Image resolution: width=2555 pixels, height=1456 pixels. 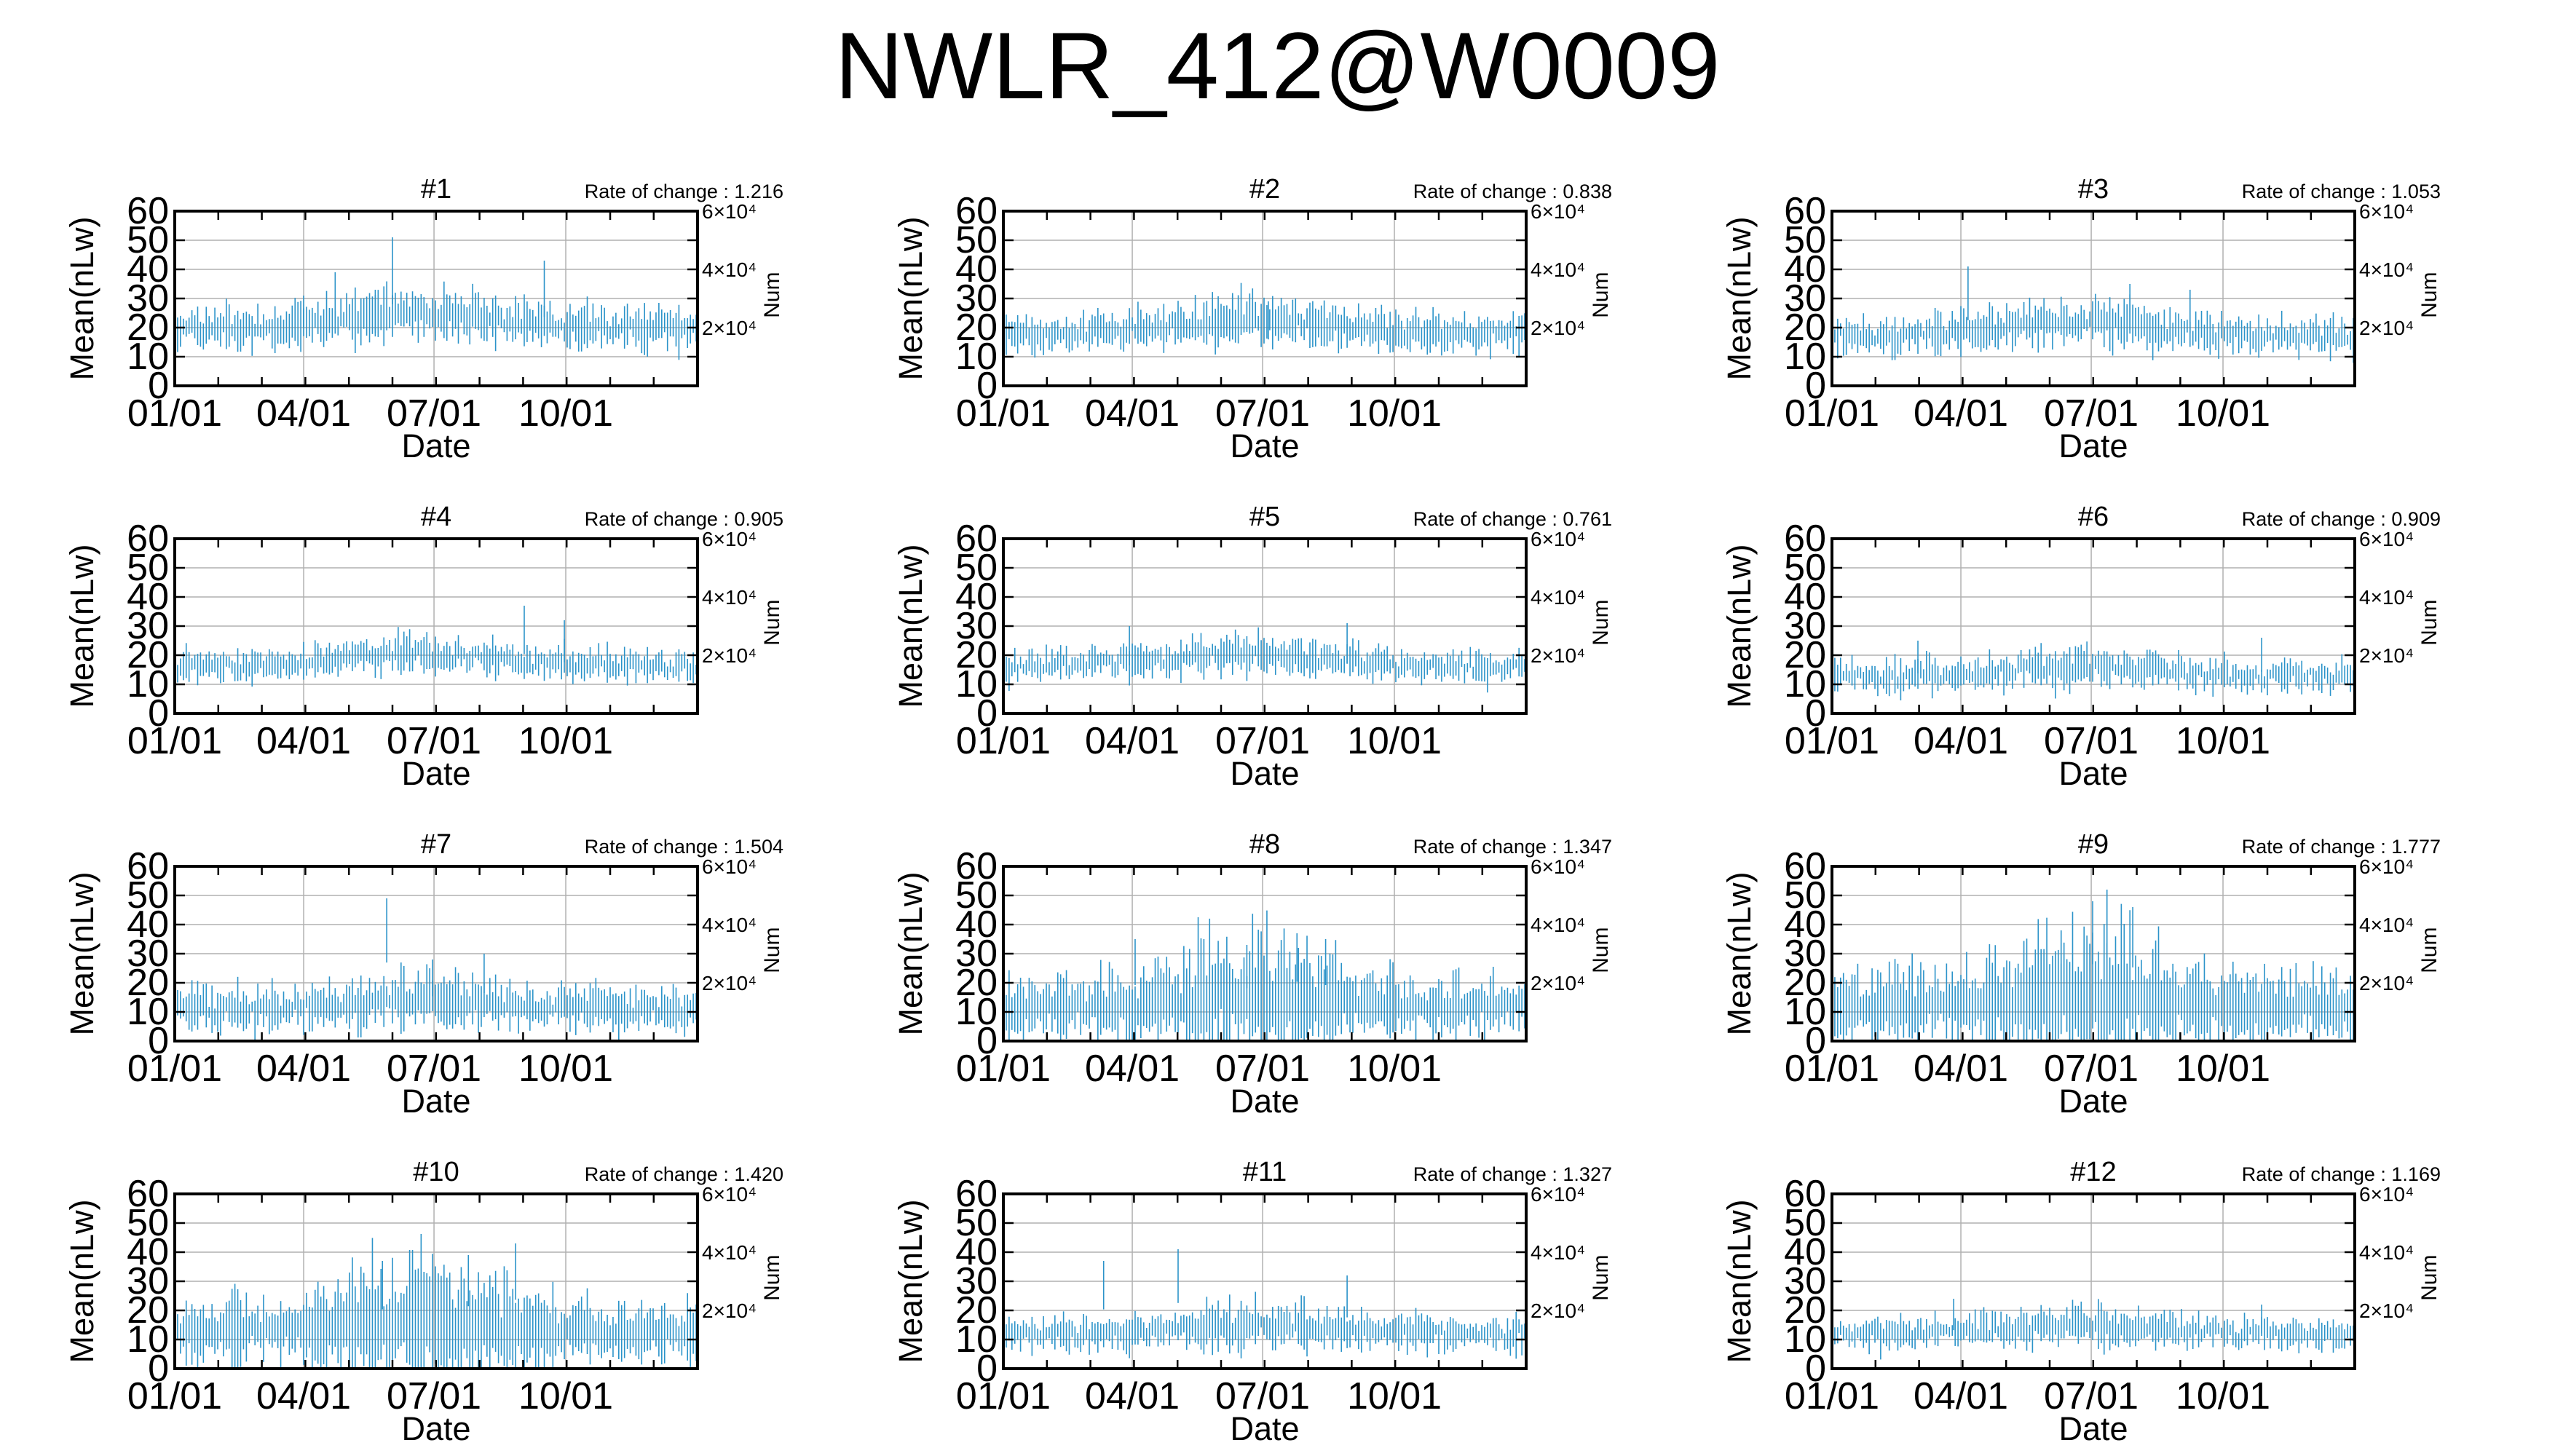 What do you see at coordinates (684, 847) in the screenshot?
I see `rate-of-change-label: Rate of change : 1.504` at bounding box center [684, 847].